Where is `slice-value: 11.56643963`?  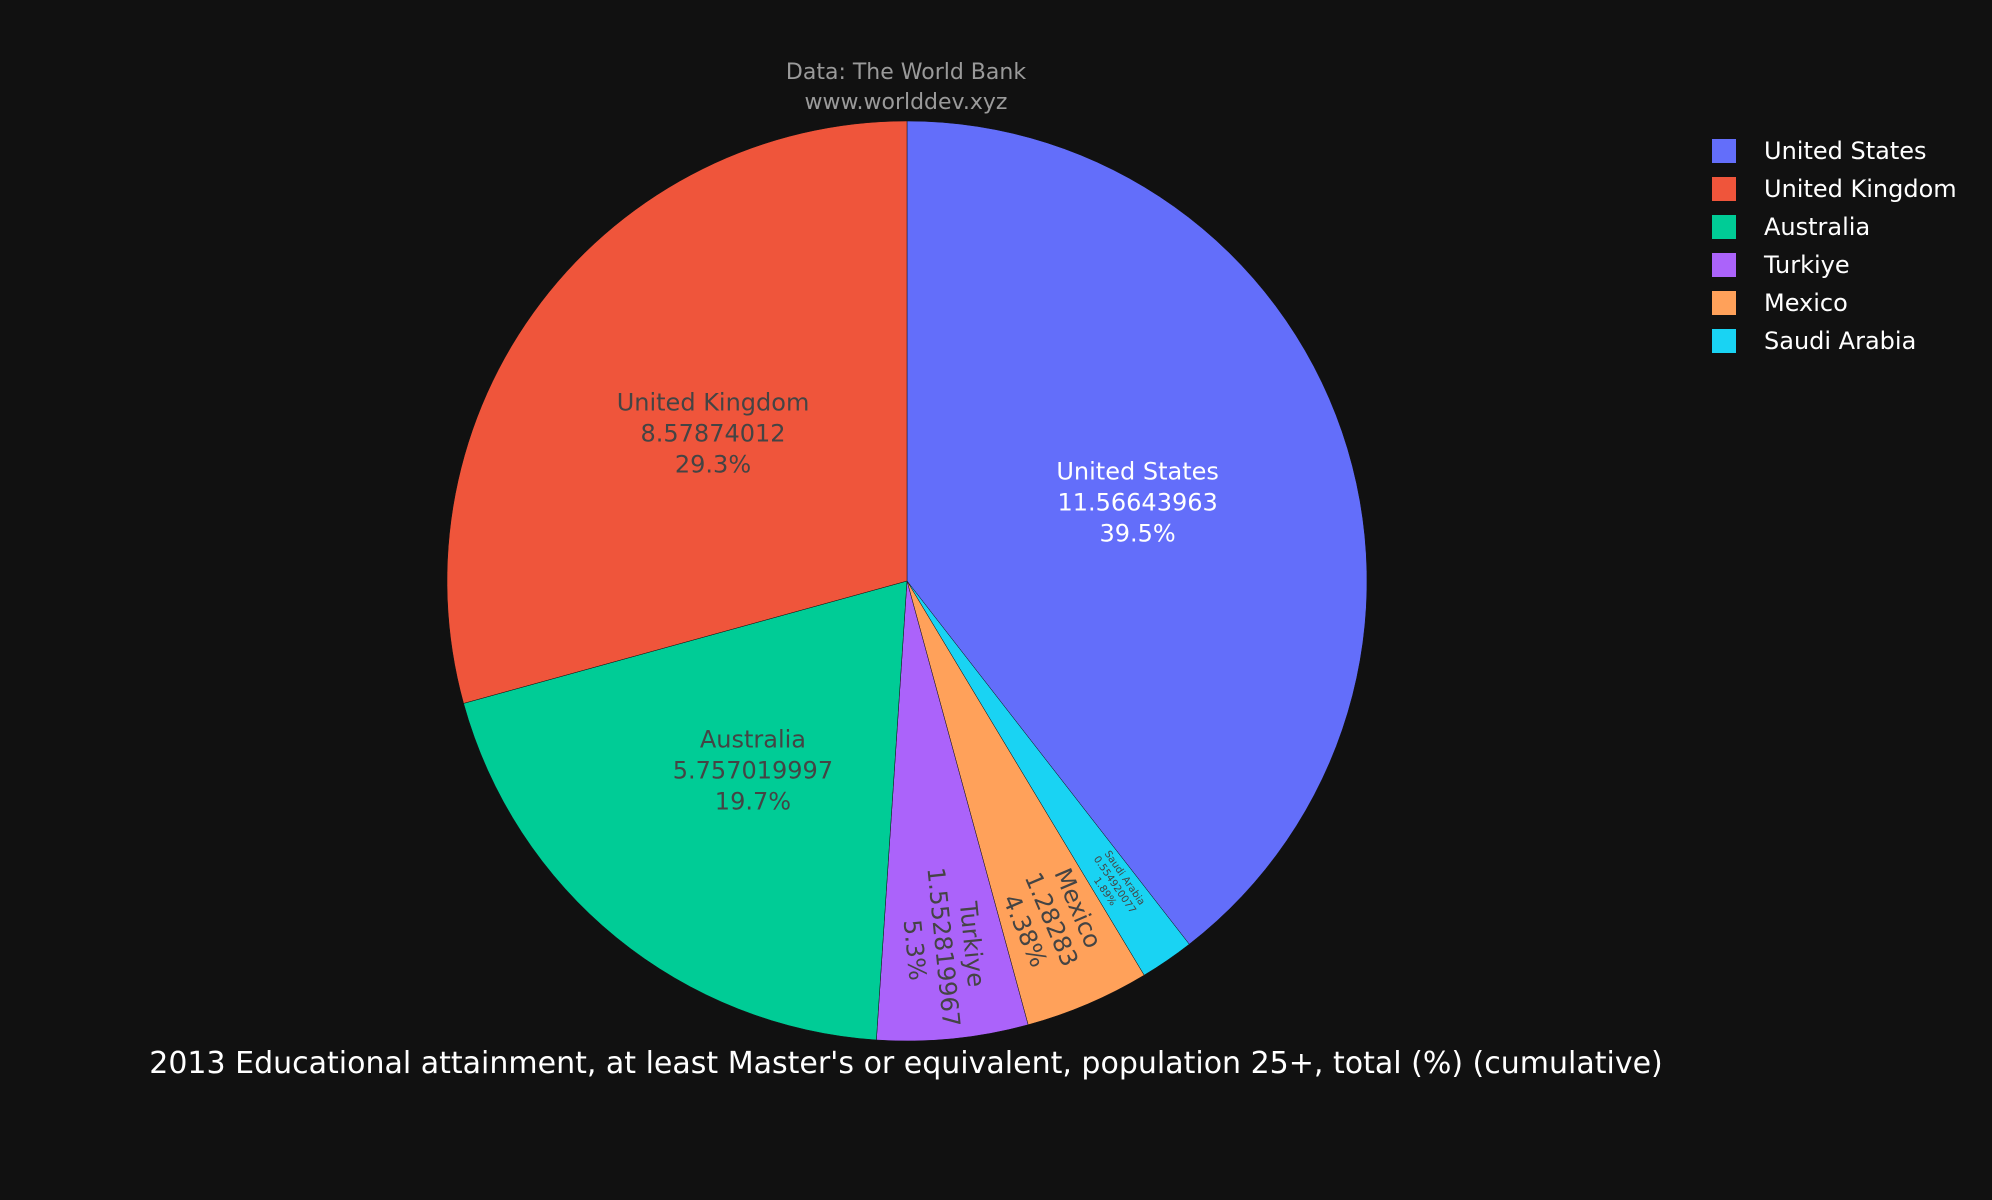 slice-value: 11.56643963 is located at coordinates (1137, 502).